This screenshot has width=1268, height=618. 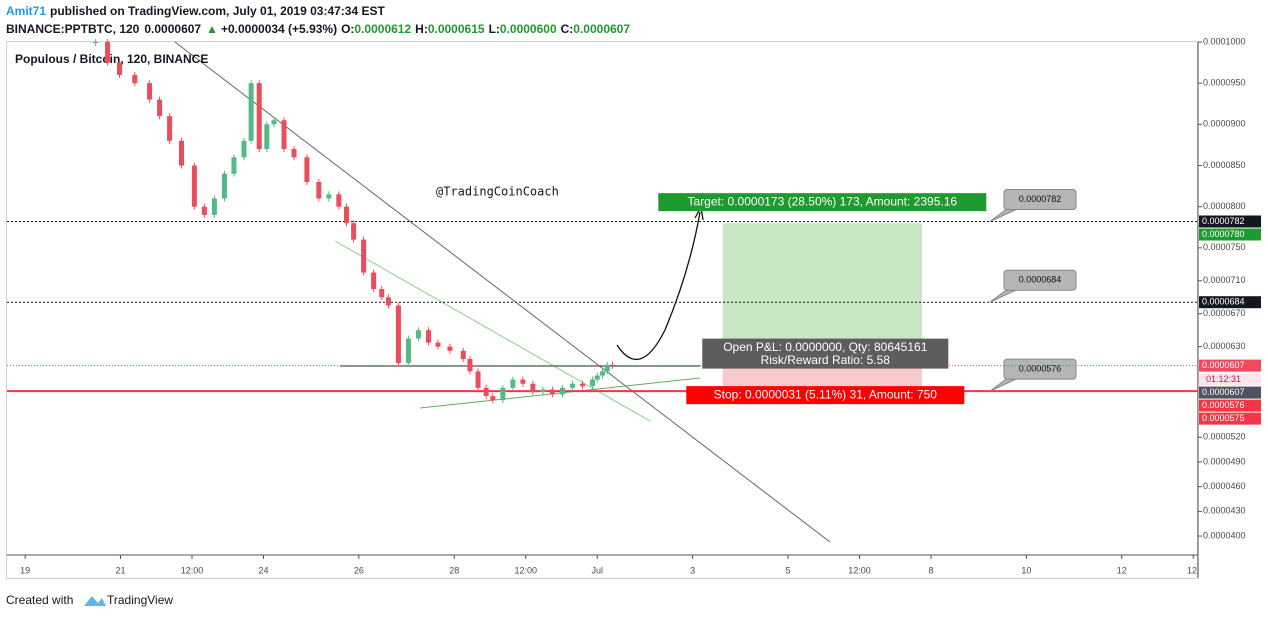 I want to click on h-label: H:, so click(x=421, y=29).